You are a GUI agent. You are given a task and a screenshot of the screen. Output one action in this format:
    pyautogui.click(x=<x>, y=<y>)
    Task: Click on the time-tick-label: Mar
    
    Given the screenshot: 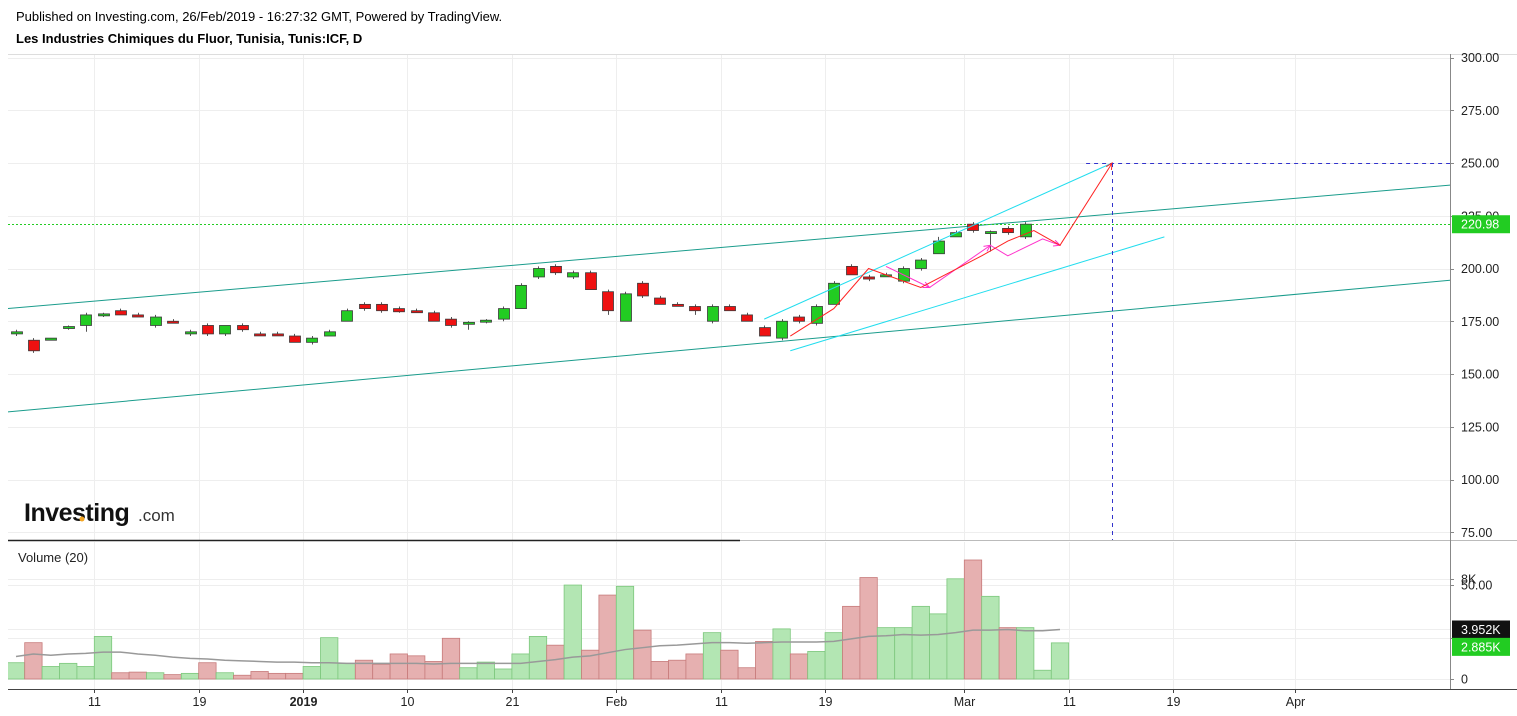 What is the action you would take?
    pyautogui.click(x=965, y=702)
    